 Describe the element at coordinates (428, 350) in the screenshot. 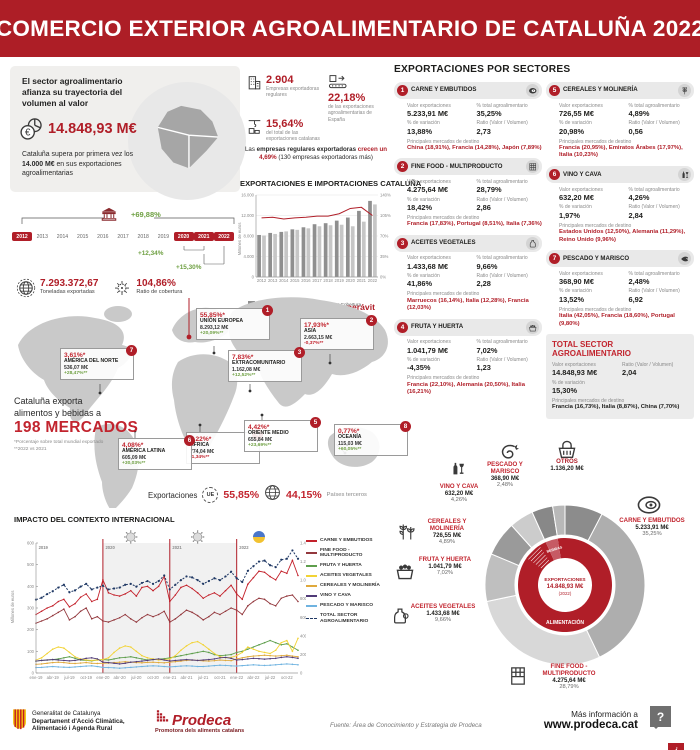

I see `sector-export-value: 1.041,79 M€` at that location.